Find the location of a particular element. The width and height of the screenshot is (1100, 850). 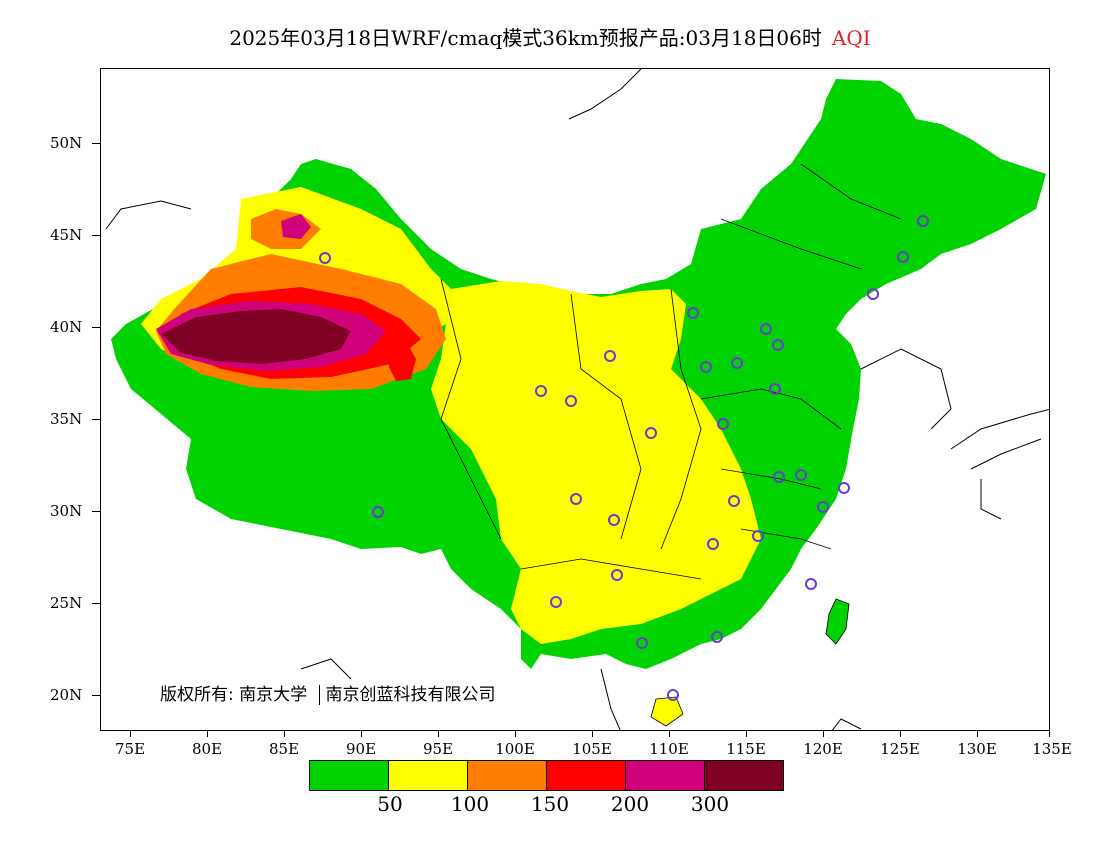

title-main: 2025年03月18日WRF/cmaq模式36km预报产品:03月18日06时 is located at coordinates (525, 38).